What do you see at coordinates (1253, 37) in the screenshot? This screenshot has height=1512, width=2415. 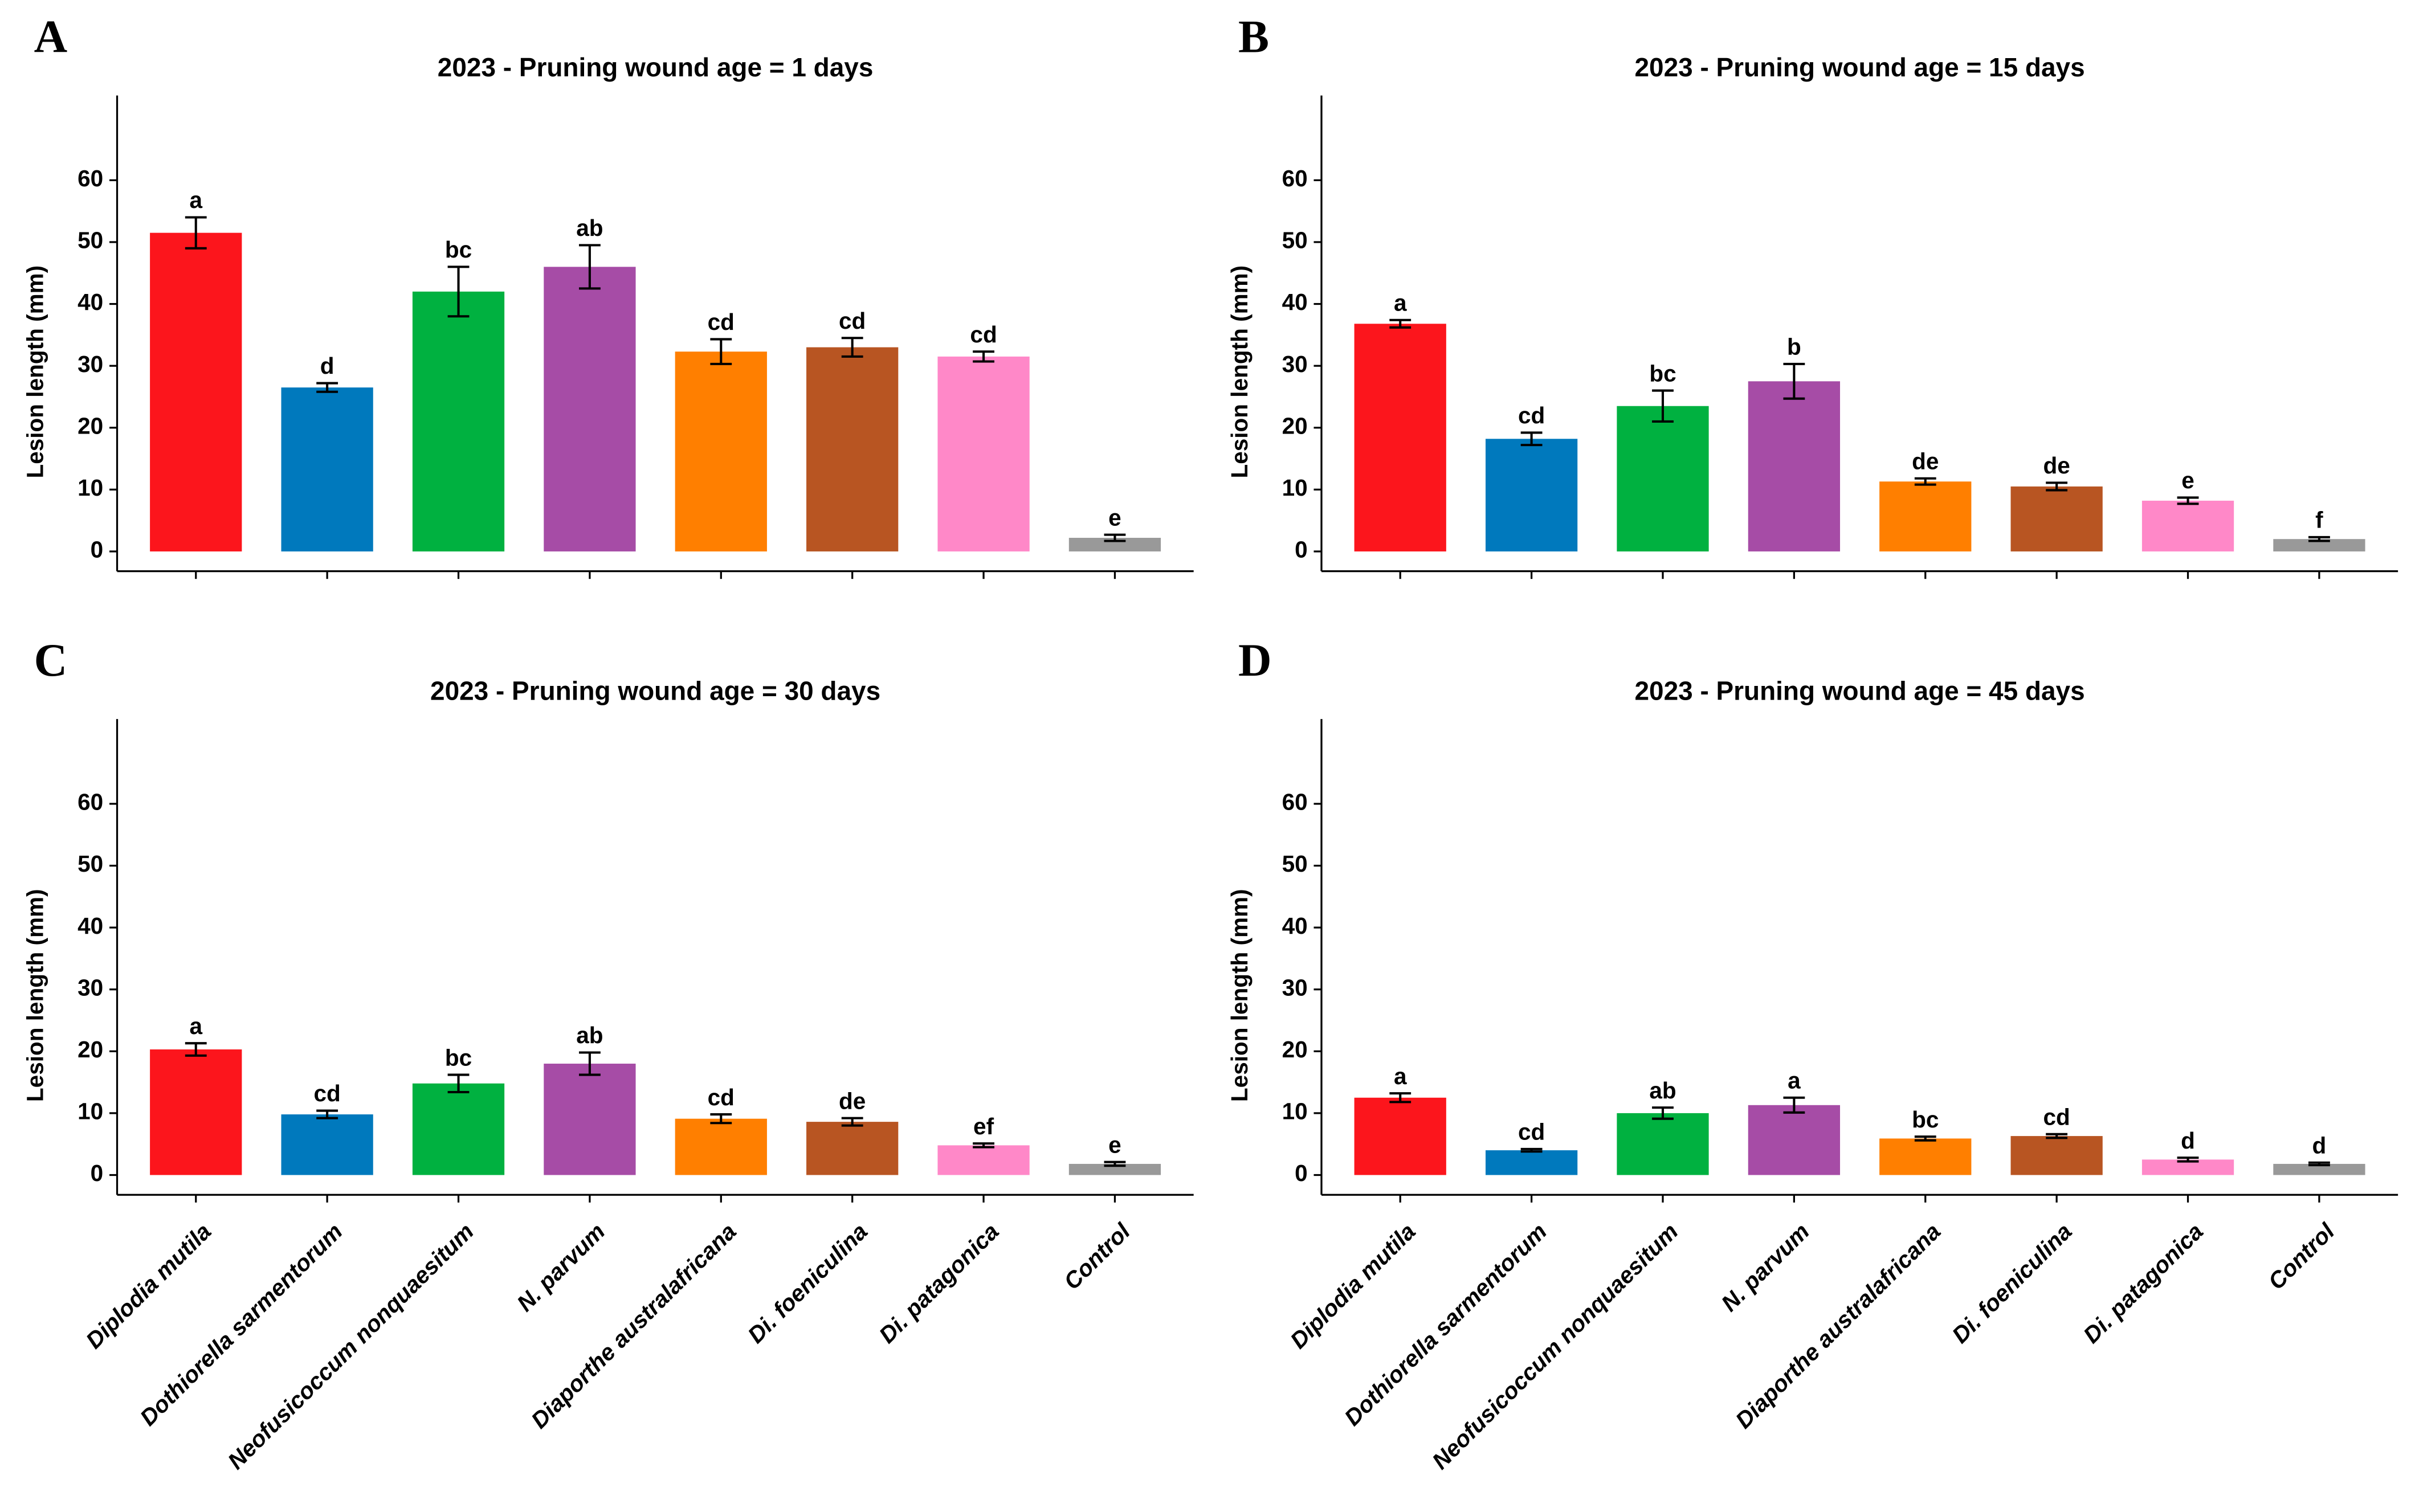 I see `panel-label: B` at bounding box center [1253, 37].